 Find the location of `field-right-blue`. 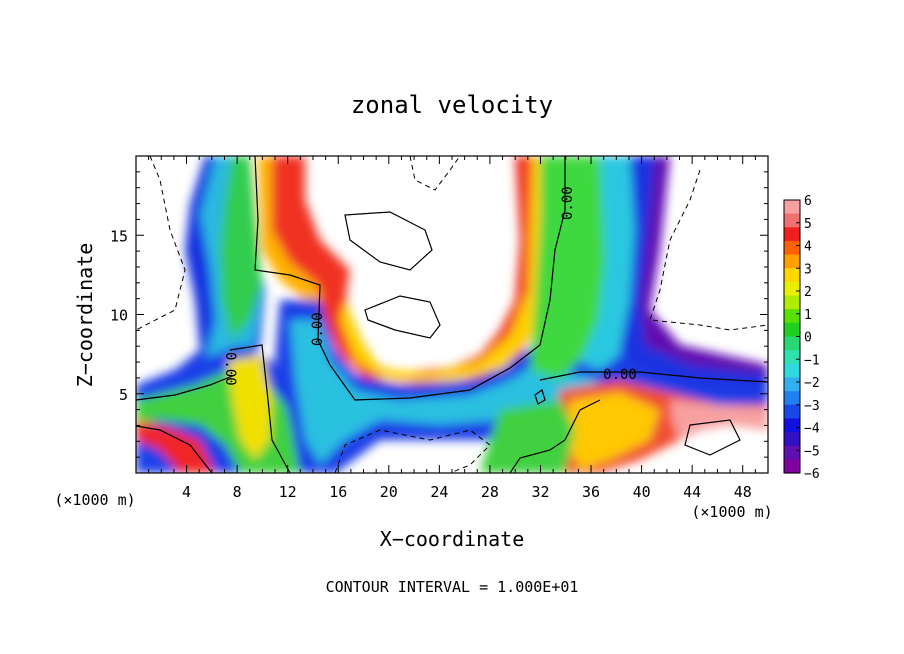

field-right-blue is located at coordinates (694, 273).